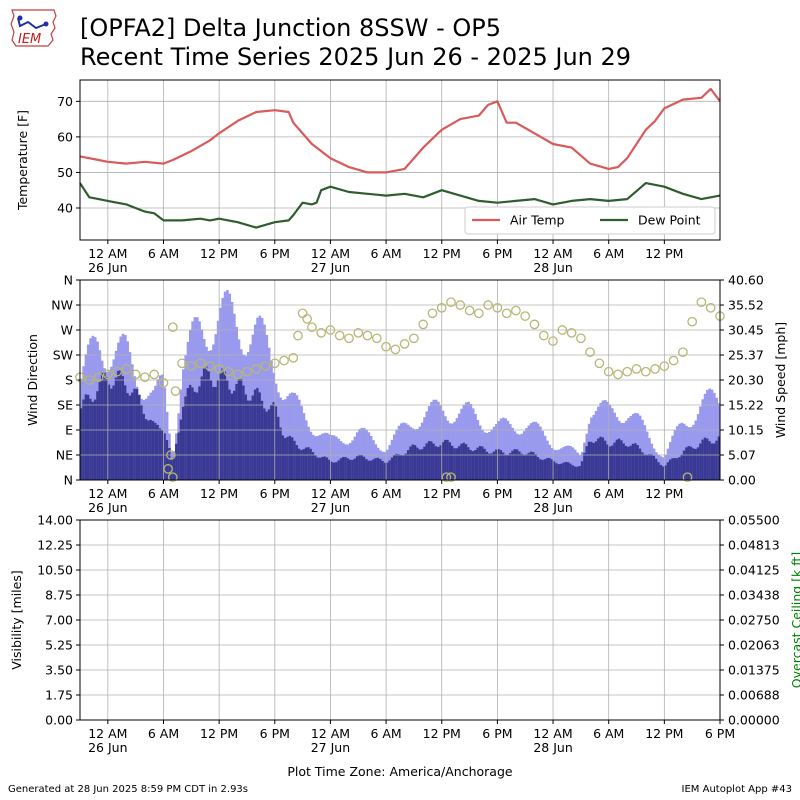 The image size is (800, 800). Describe the element at coordinates (59, 670) in the screenshot. I see `y-tick-label: 3.50` at that location.